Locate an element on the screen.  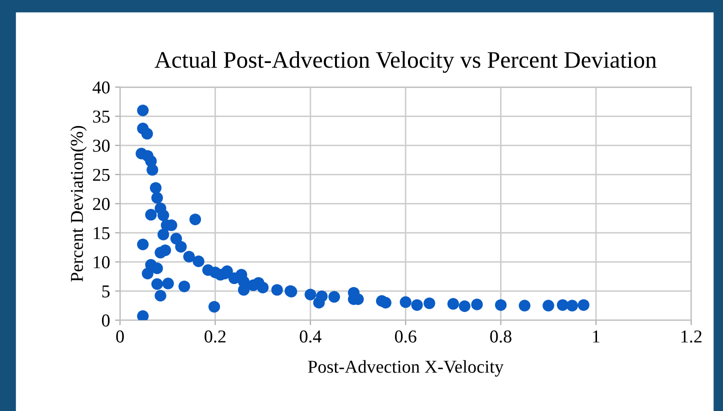
x-tick-label: 0.8 is located at coordinates (501, 336).